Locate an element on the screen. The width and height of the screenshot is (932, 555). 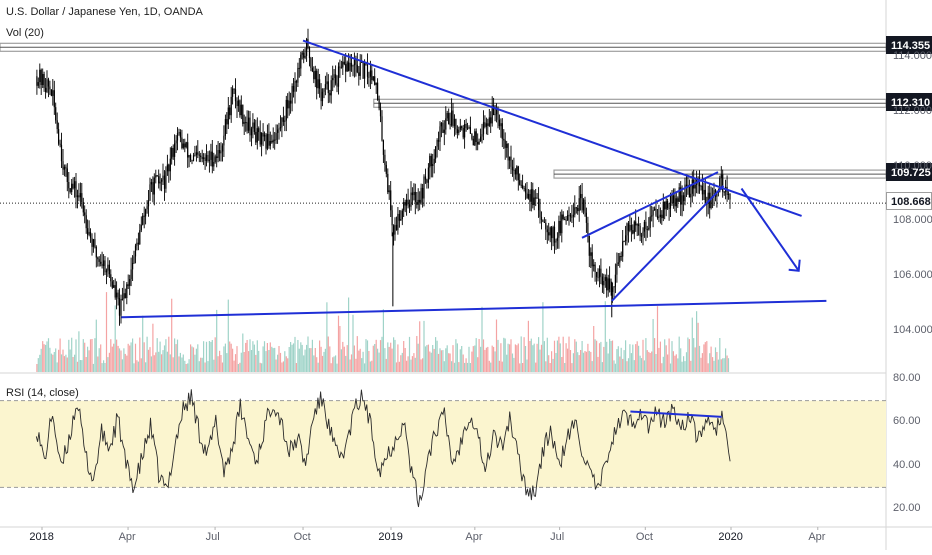
volume-legend: Vol (20) is located at coordinates (25, 33).